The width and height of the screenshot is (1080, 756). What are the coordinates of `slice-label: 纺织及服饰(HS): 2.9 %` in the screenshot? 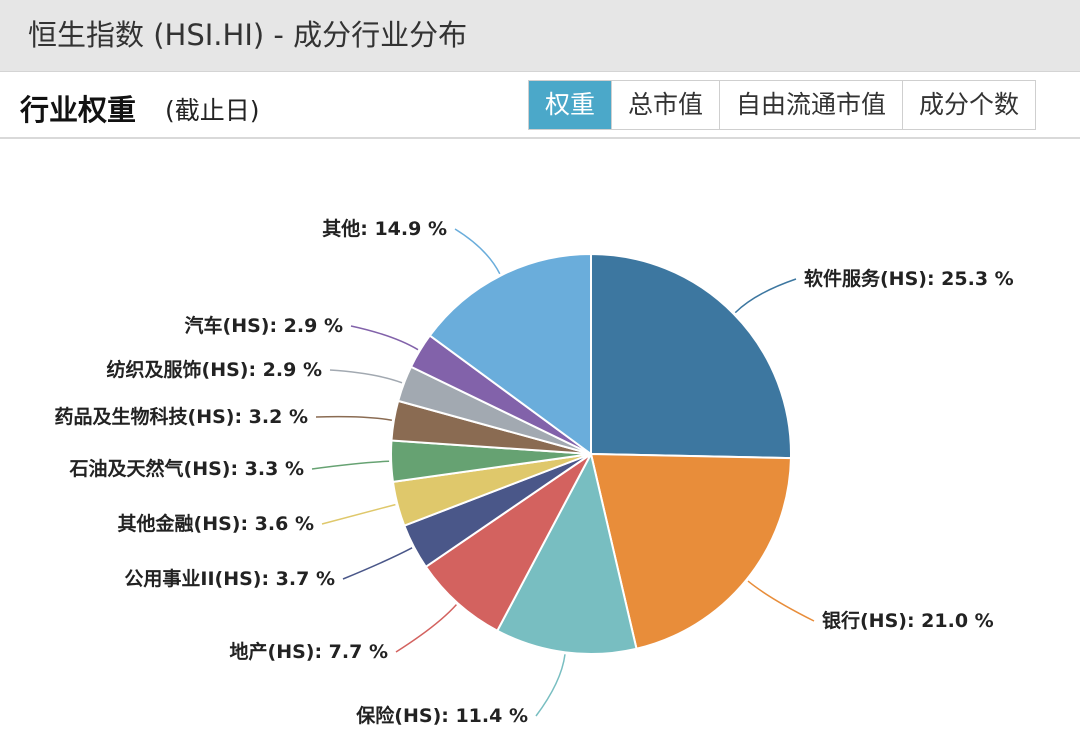 It's located at (214, 369).